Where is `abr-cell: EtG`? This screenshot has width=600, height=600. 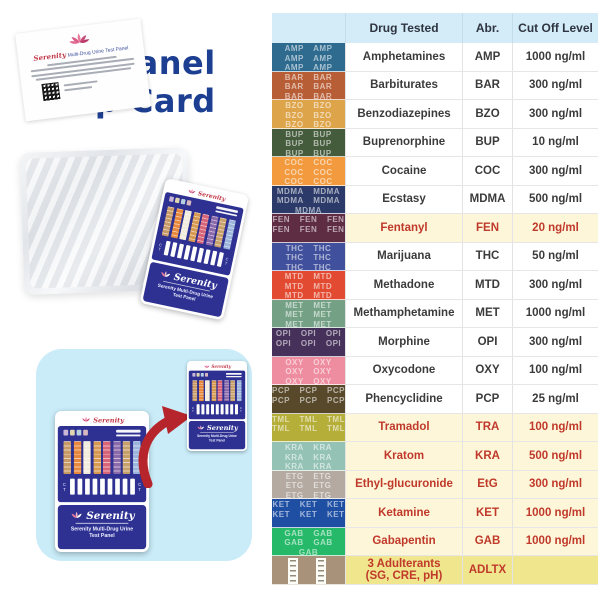
abr-cell: EtG is located at coordinates (487, 484).